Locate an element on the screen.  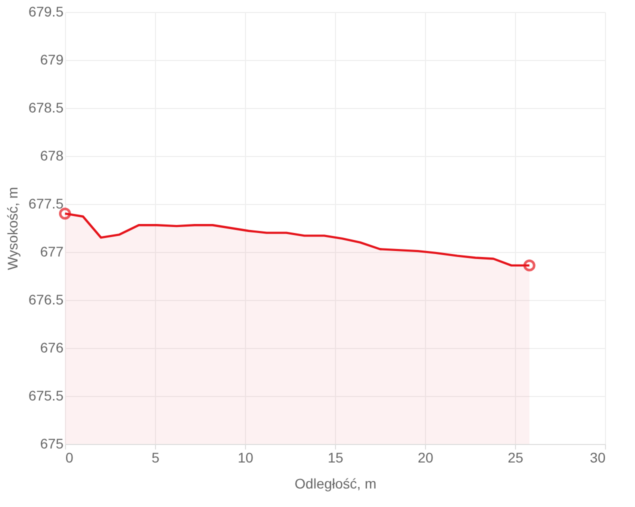
y-tick-label: 676.5 is located at coordinates (46, 300).